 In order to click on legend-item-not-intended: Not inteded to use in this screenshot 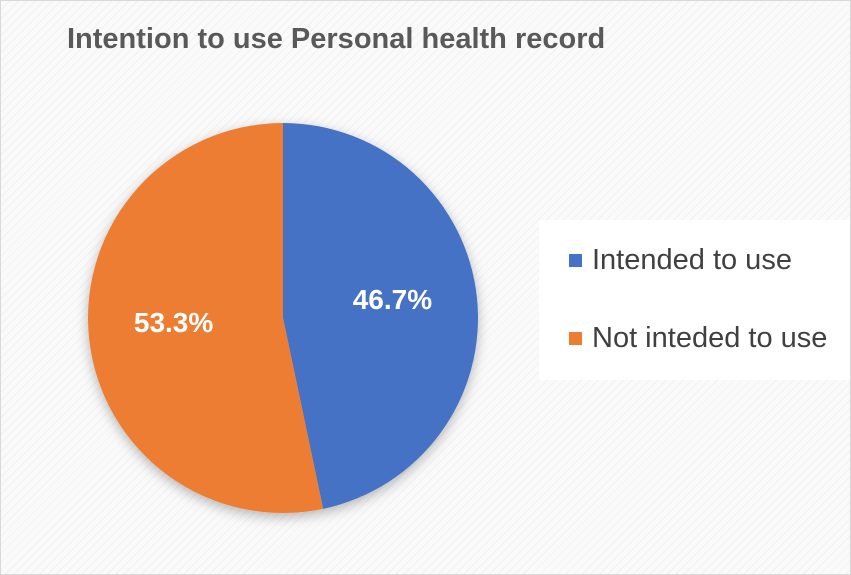, I will do `click(698, 338)`.